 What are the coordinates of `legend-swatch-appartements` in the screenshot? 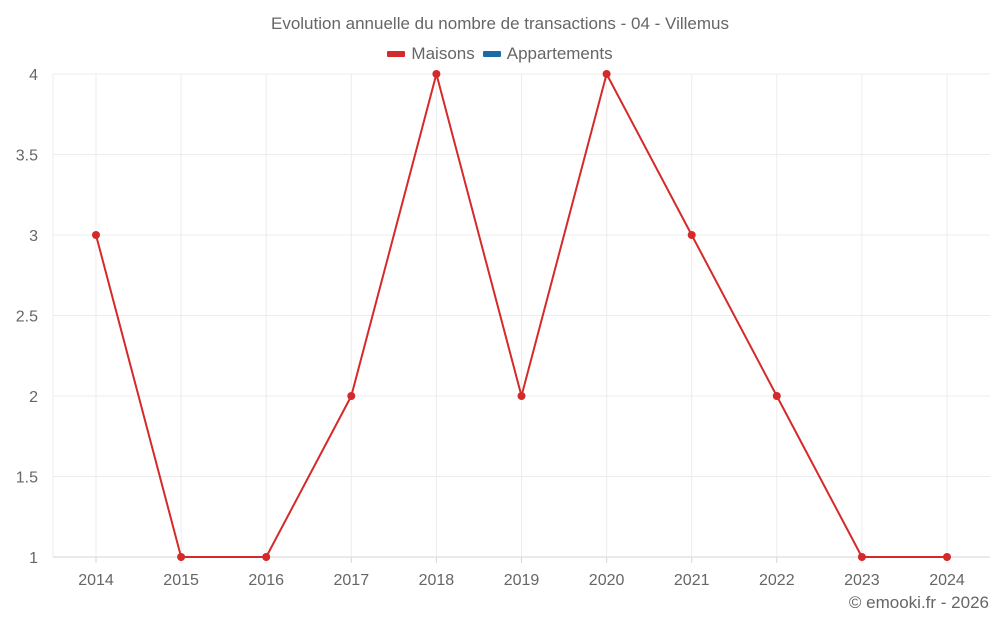 It's located at (491, 54).